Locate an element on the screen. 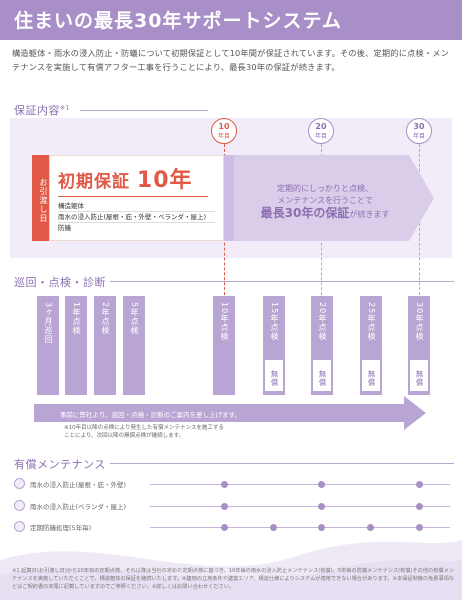 The height and width of the screenshot is (600, 462). initial-item: 構造躯体 is located at coordinates (136, 206).